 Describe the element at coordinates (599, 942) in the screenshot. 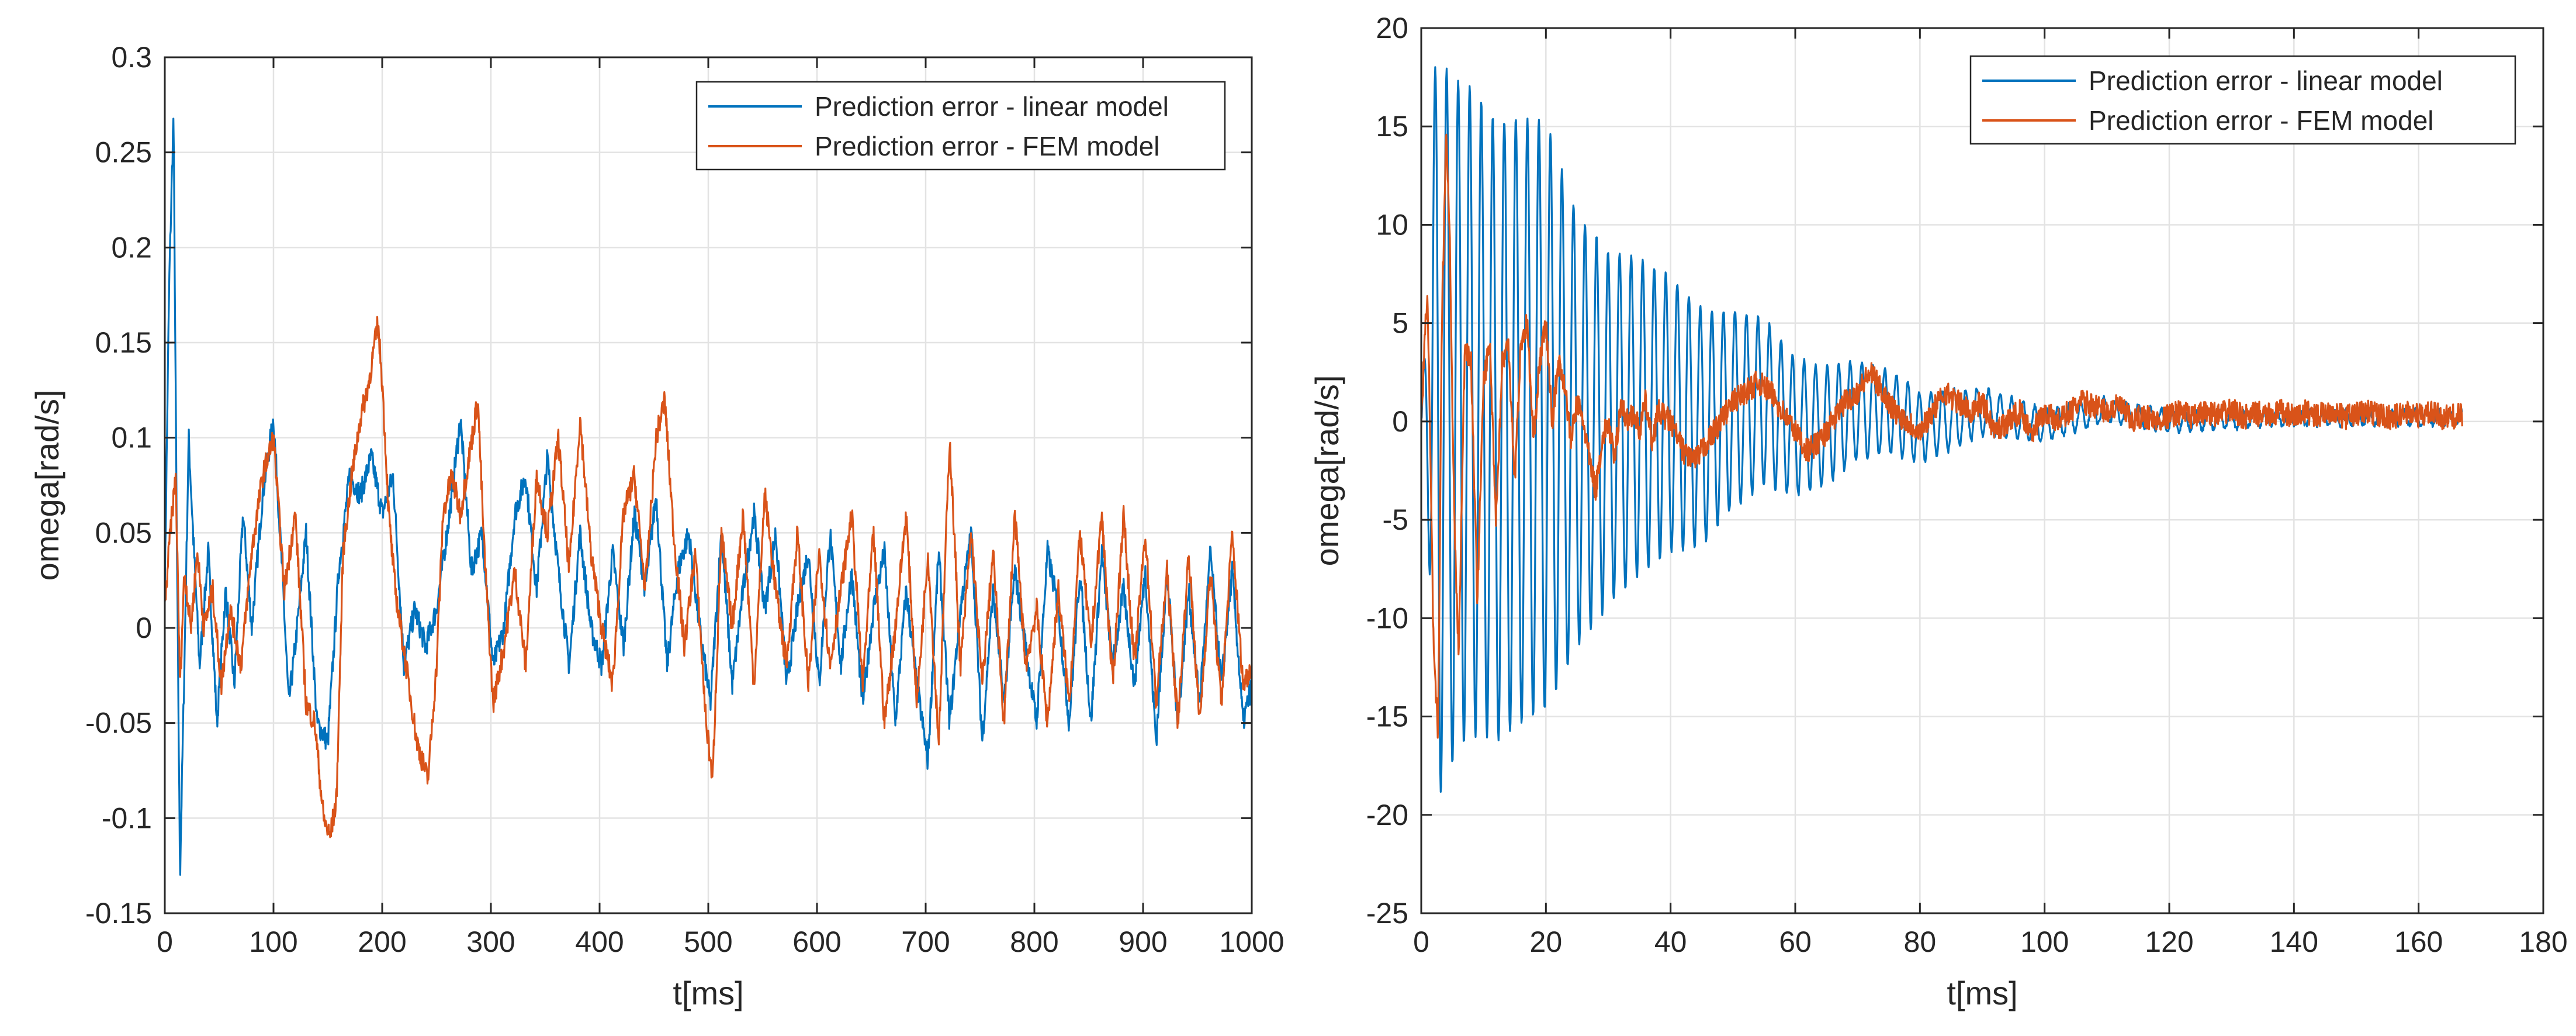

I see `left-x-tick-label: 400` at that location.